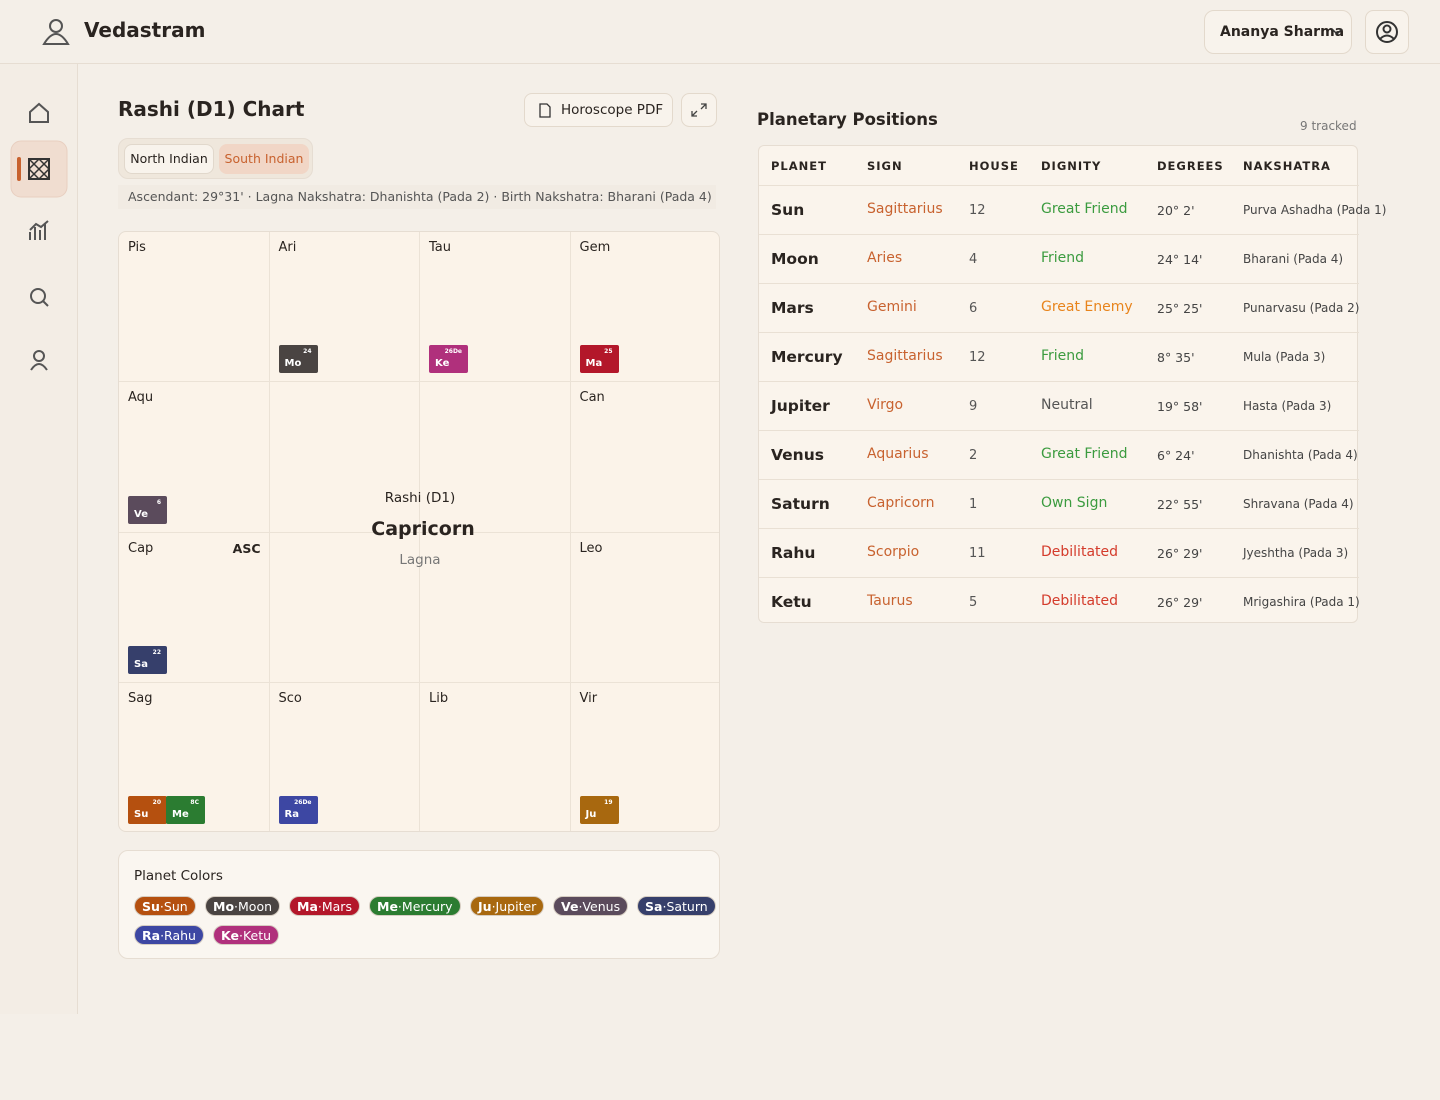 This screenshot has height=1100, width=1440. I want to click on house-cell: Lib, so click(495, 756).